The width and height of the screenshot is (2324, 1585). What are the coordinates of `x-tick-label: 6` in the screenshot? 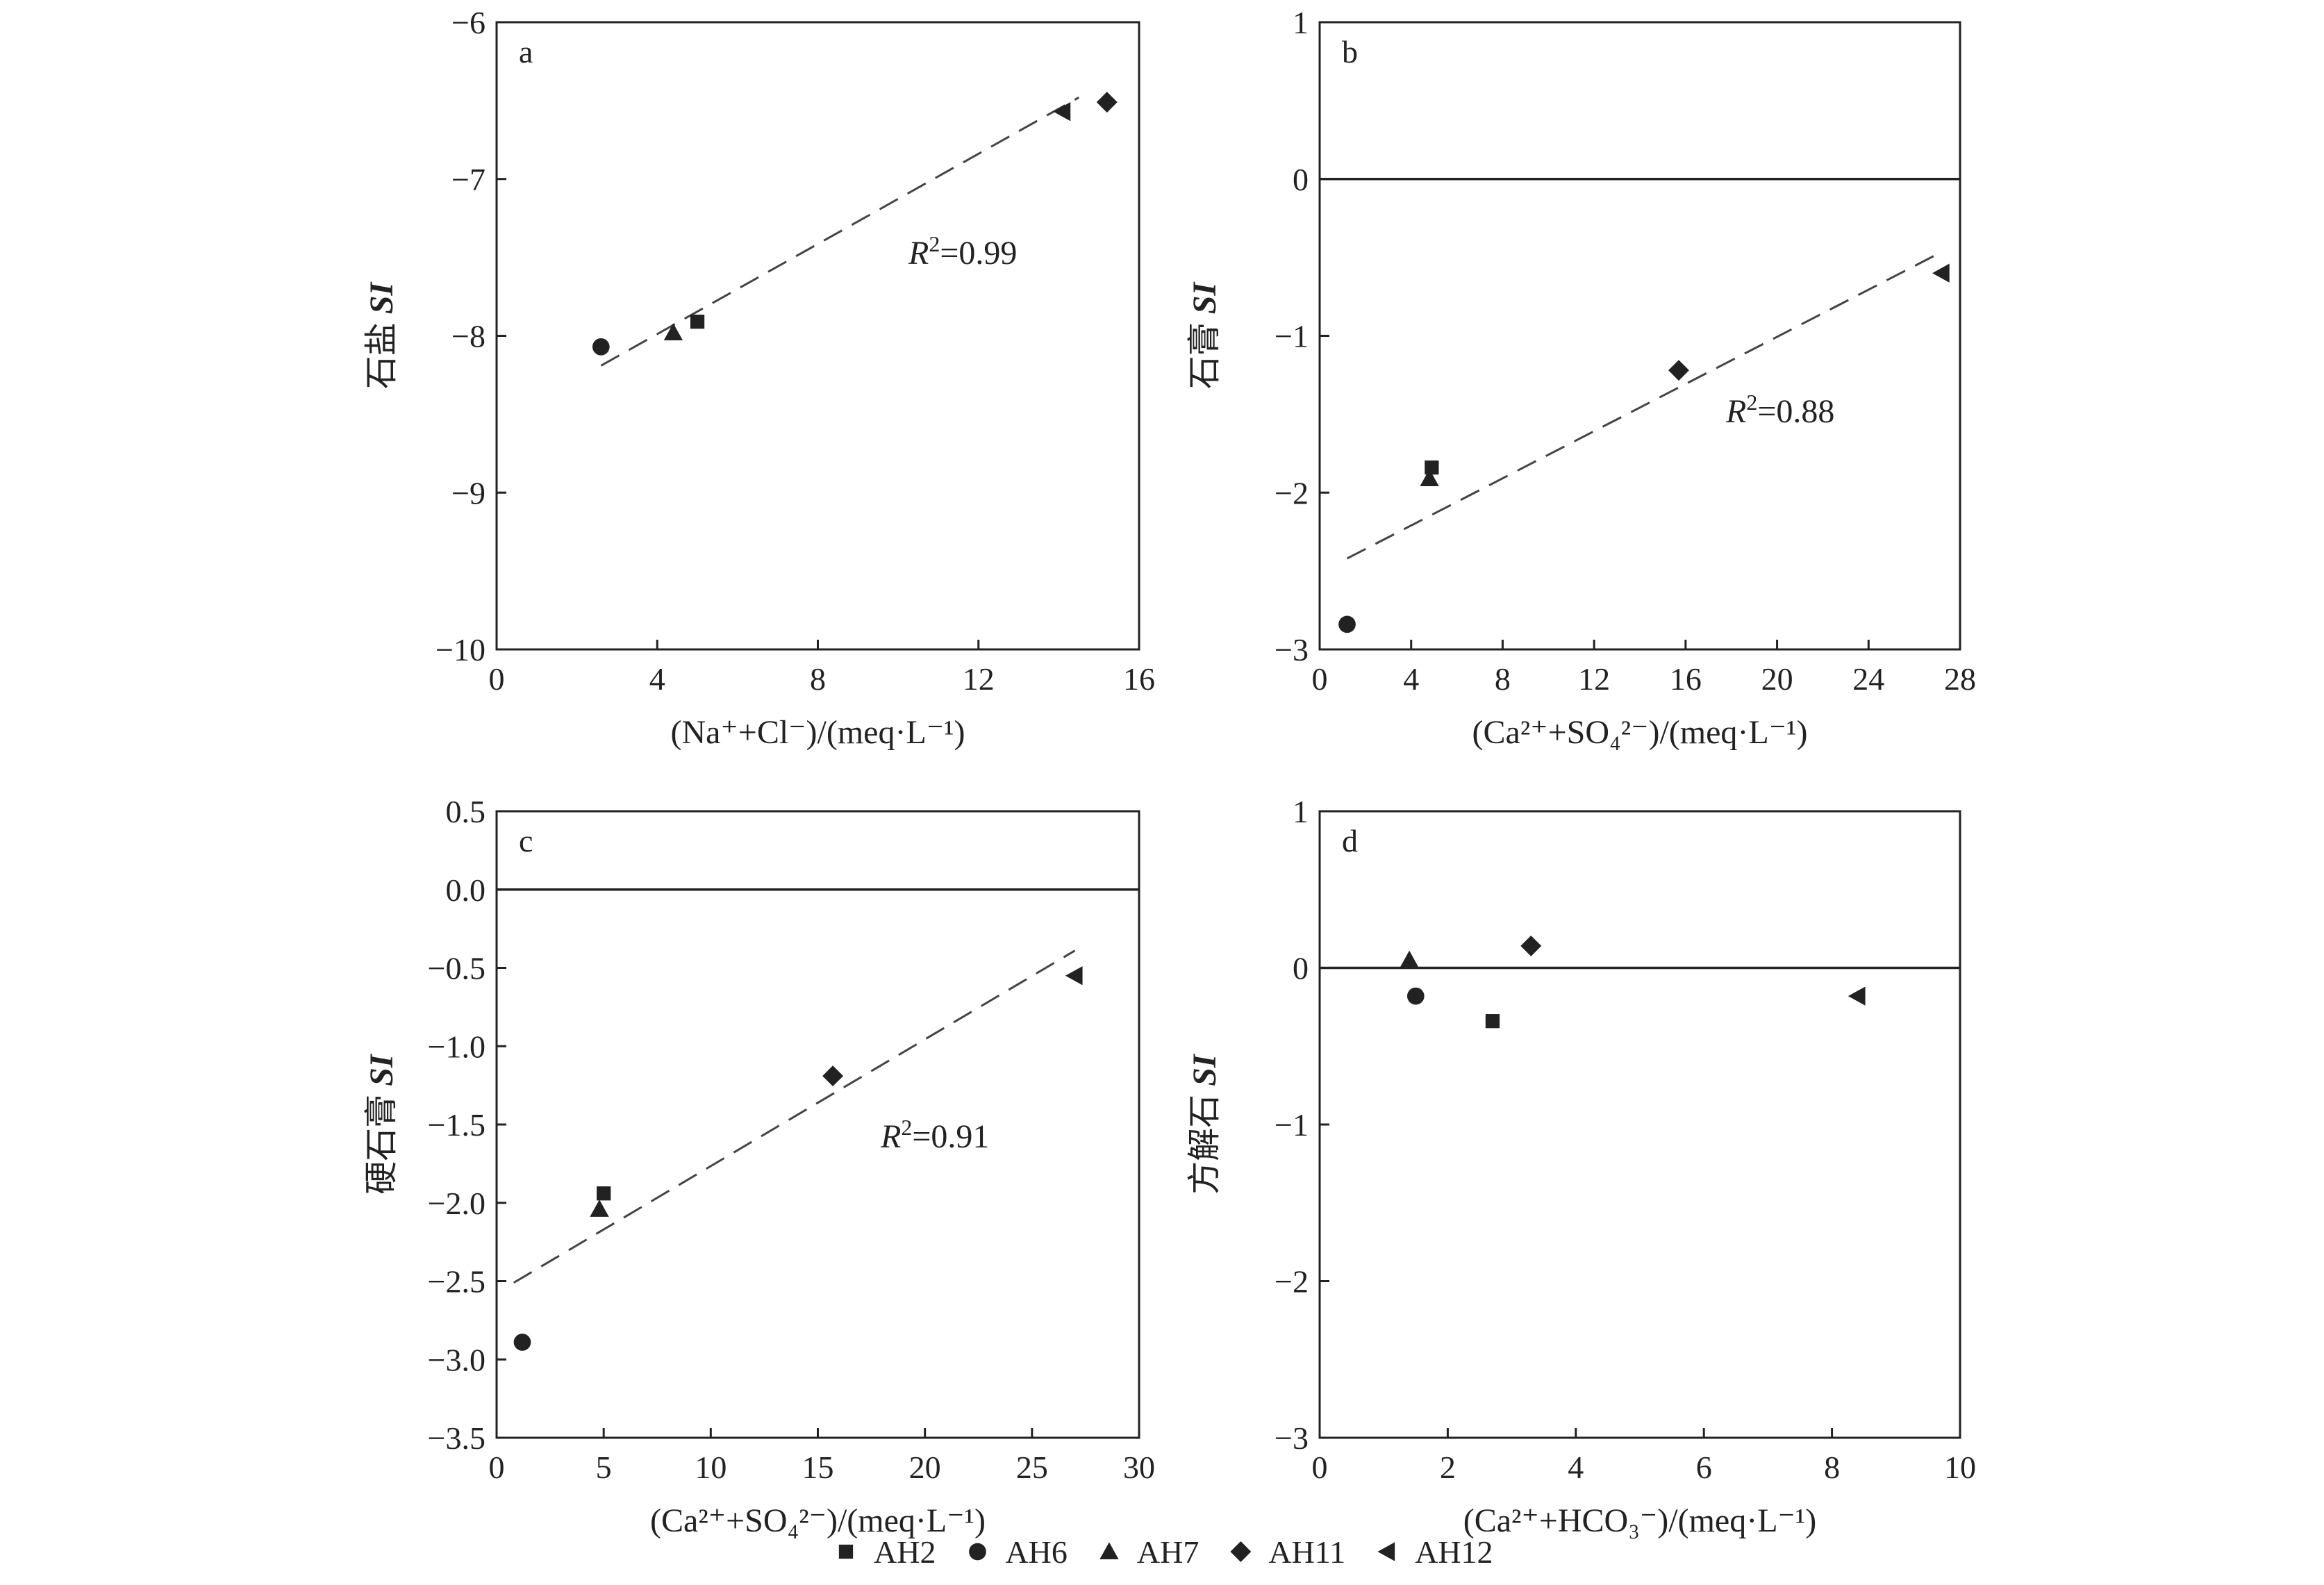 It's located at (1704, 1468).